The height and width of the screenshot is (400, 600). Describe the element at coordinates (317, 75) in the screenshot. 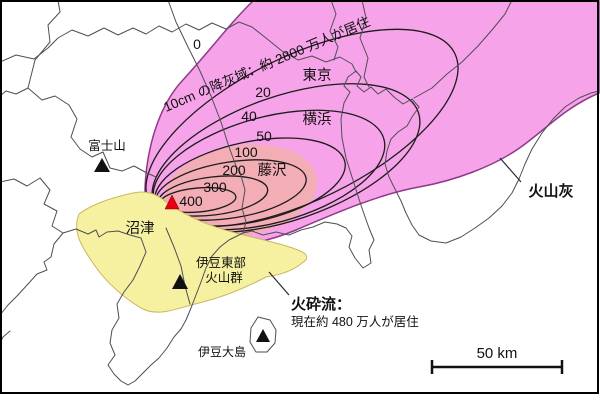

I see `label-tokyo: 東京` at that location.